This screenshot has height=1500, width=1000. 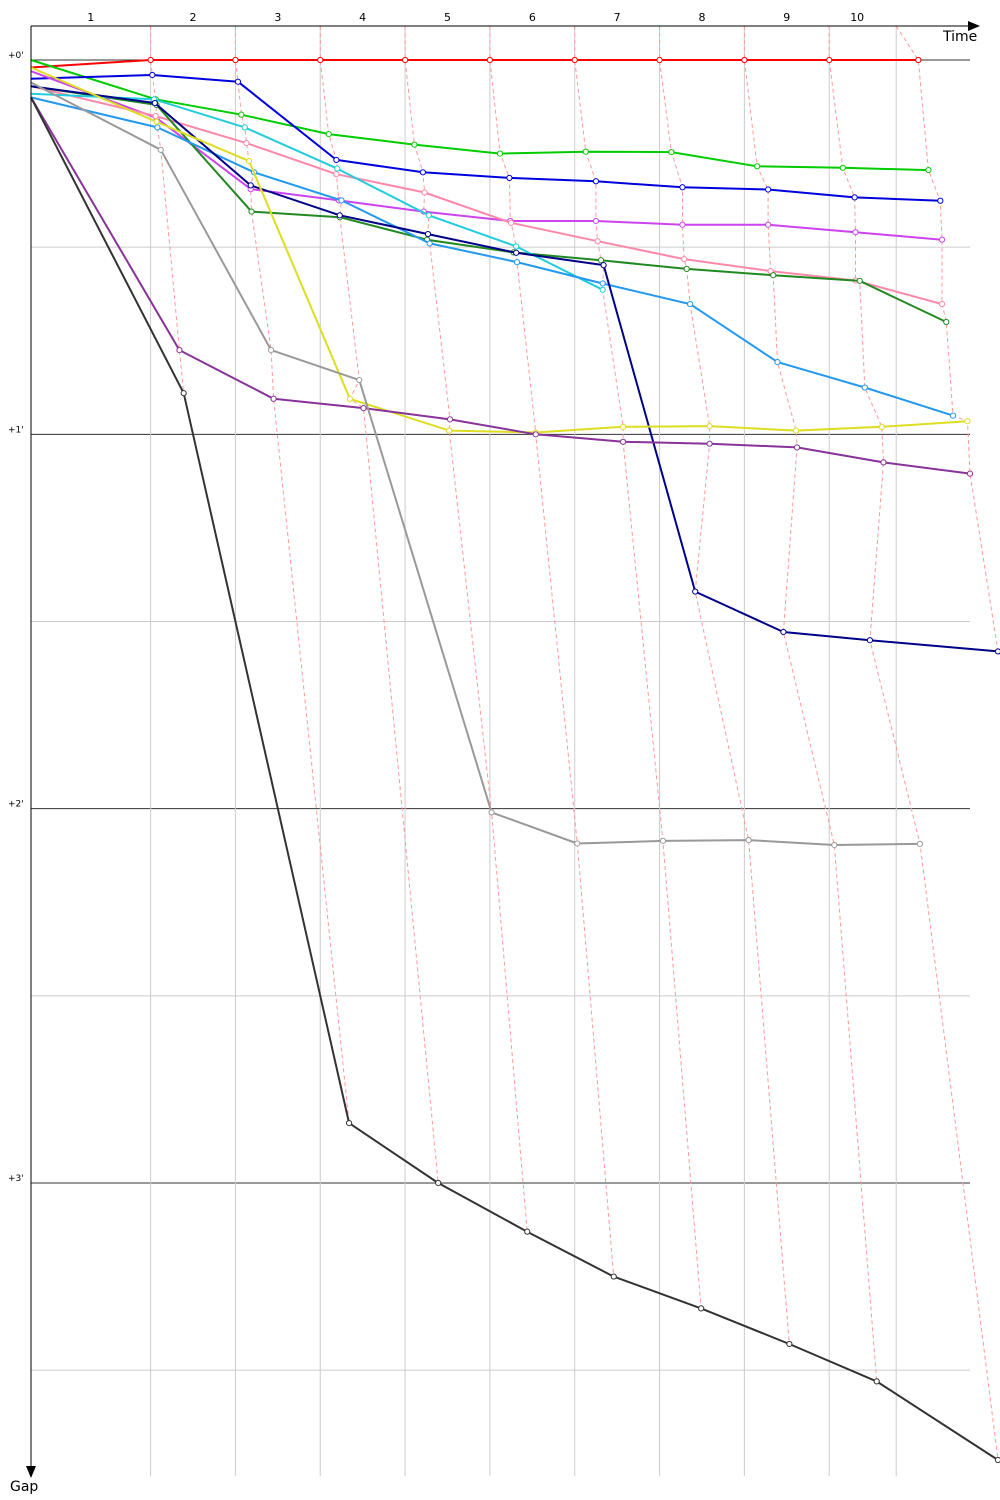 I want to click on lap-label: 3, so click(x=277, y=17).